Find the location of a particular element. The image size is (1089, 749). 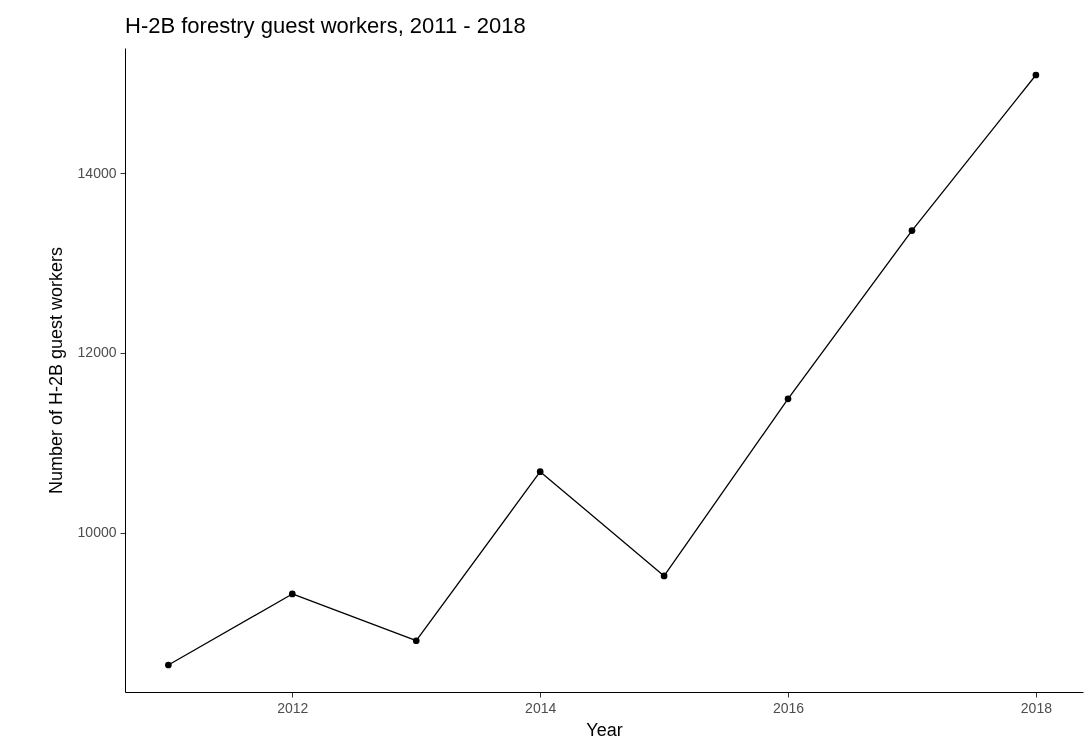

x-tick-label: 2012 is located at coordinates (293, 707).